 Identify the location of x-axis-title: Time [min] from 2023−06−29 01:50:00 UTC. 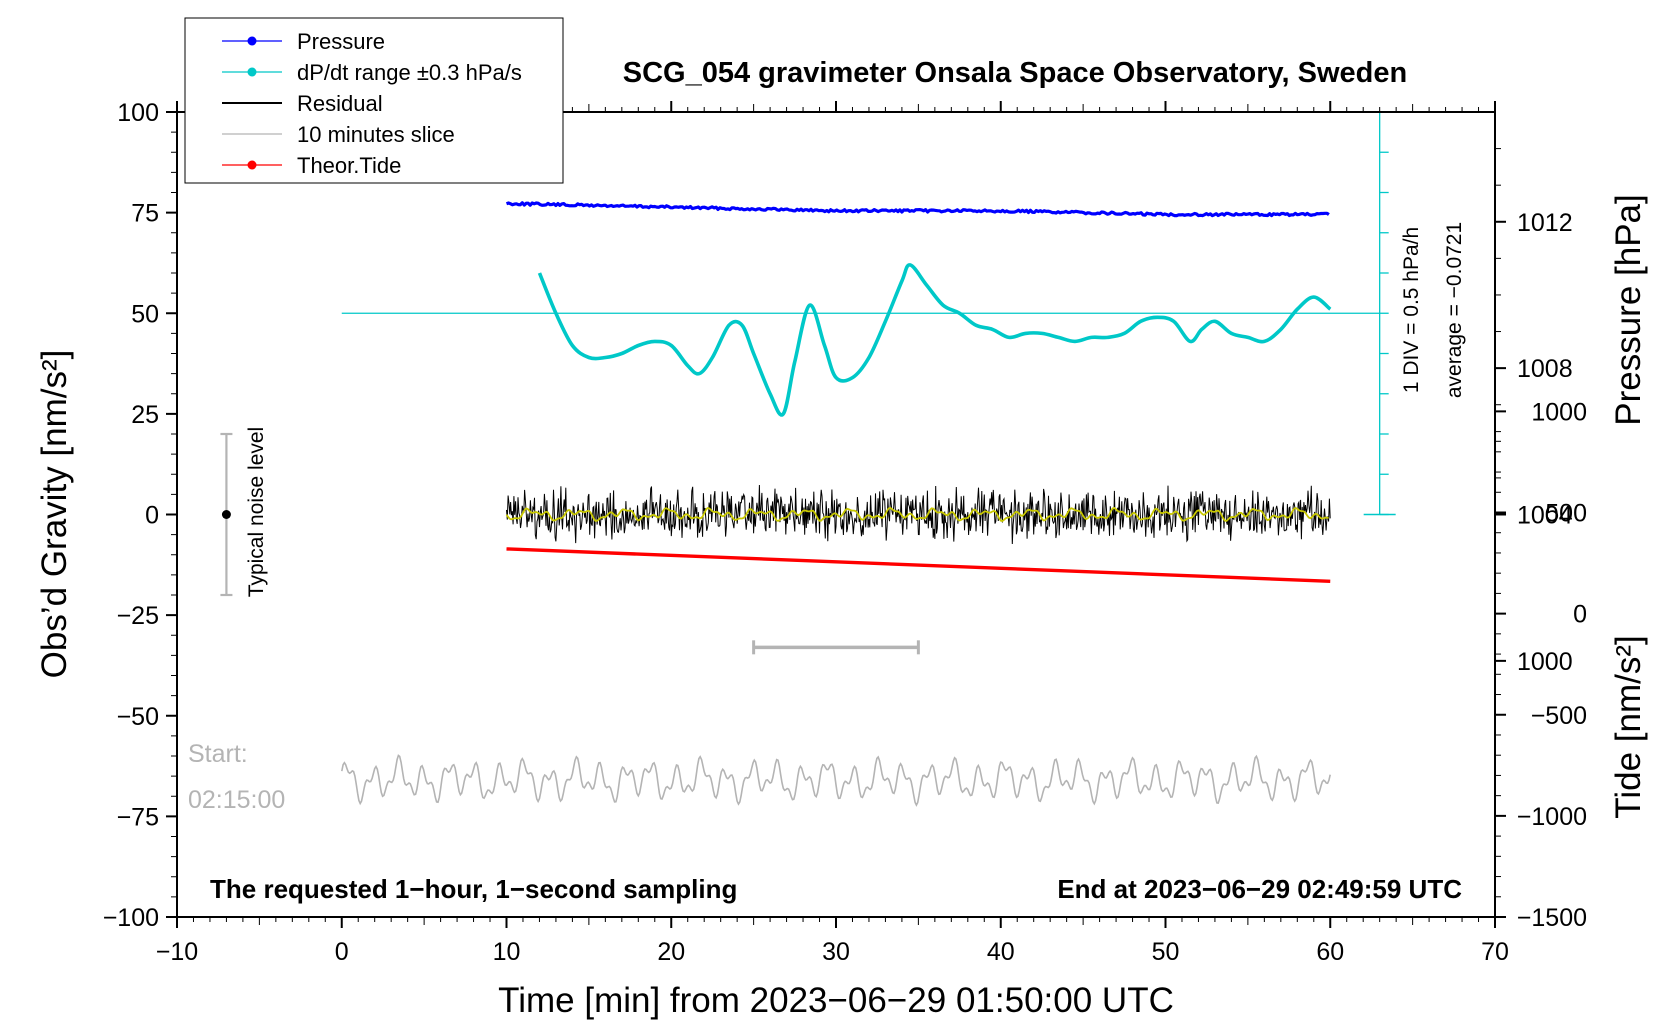
(836, 1000).